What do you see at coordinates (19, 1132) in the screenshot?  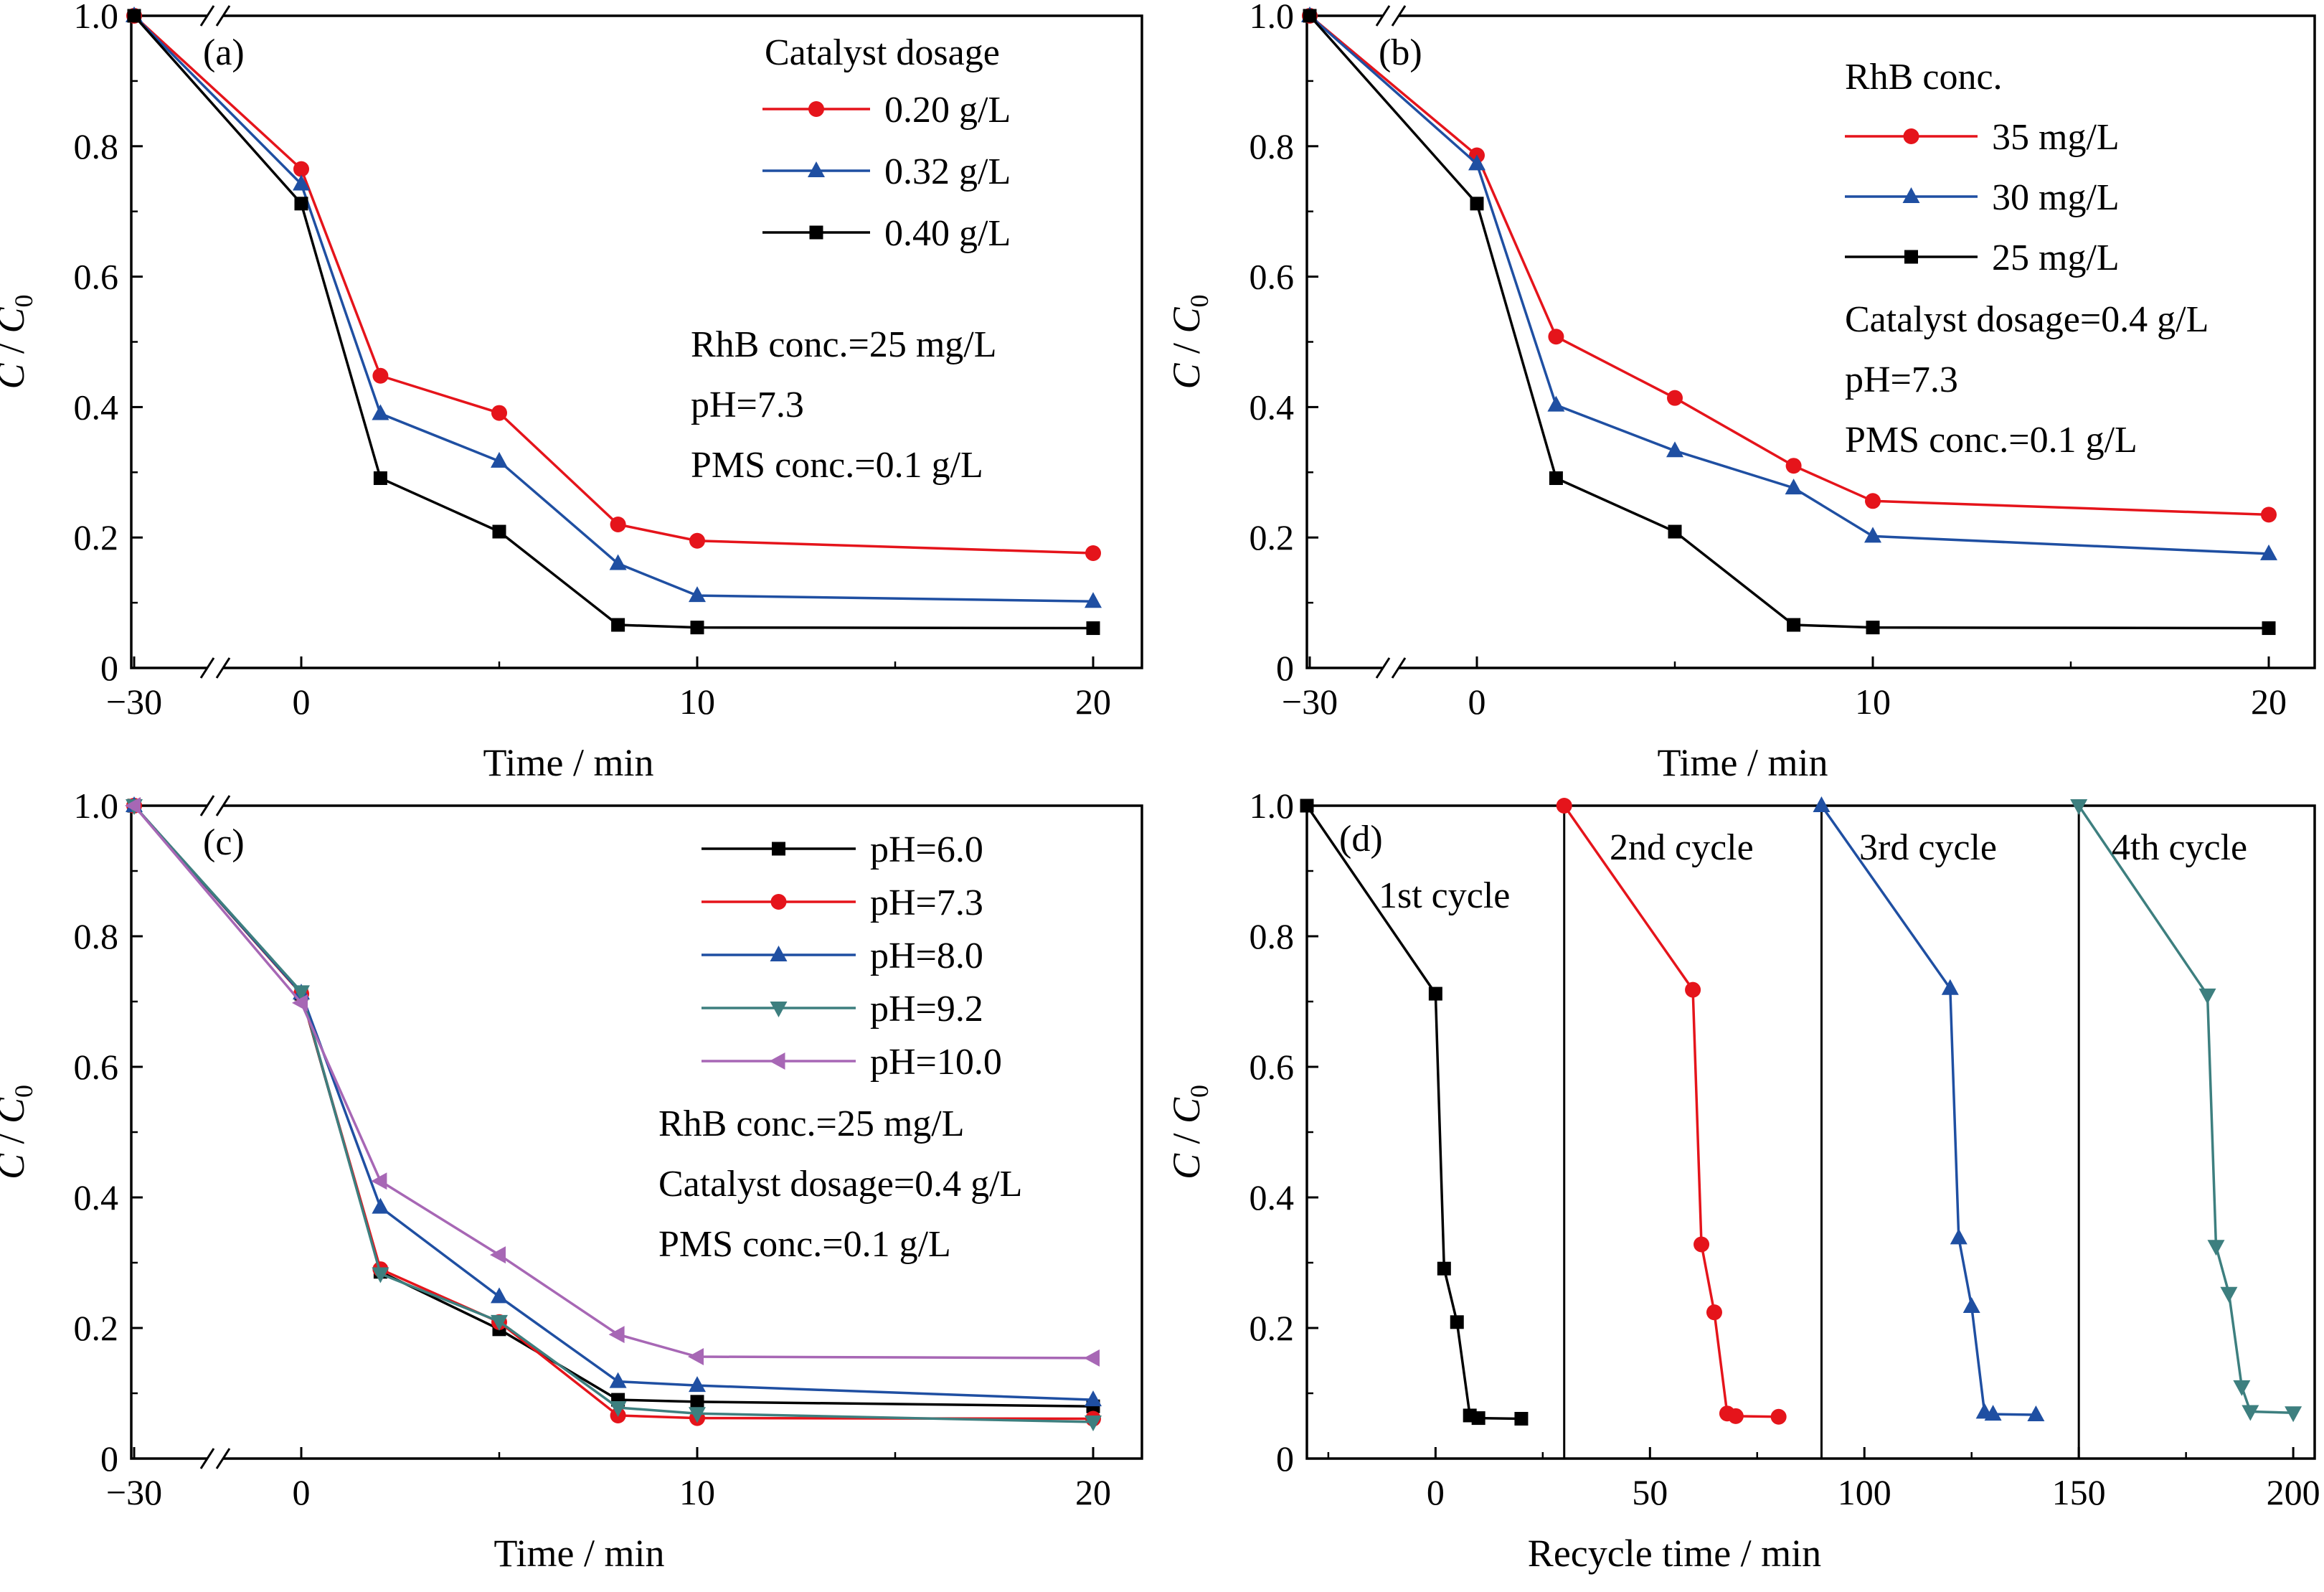 I see `y-axis-label: C / C0` at bounding box center [19, 1132].